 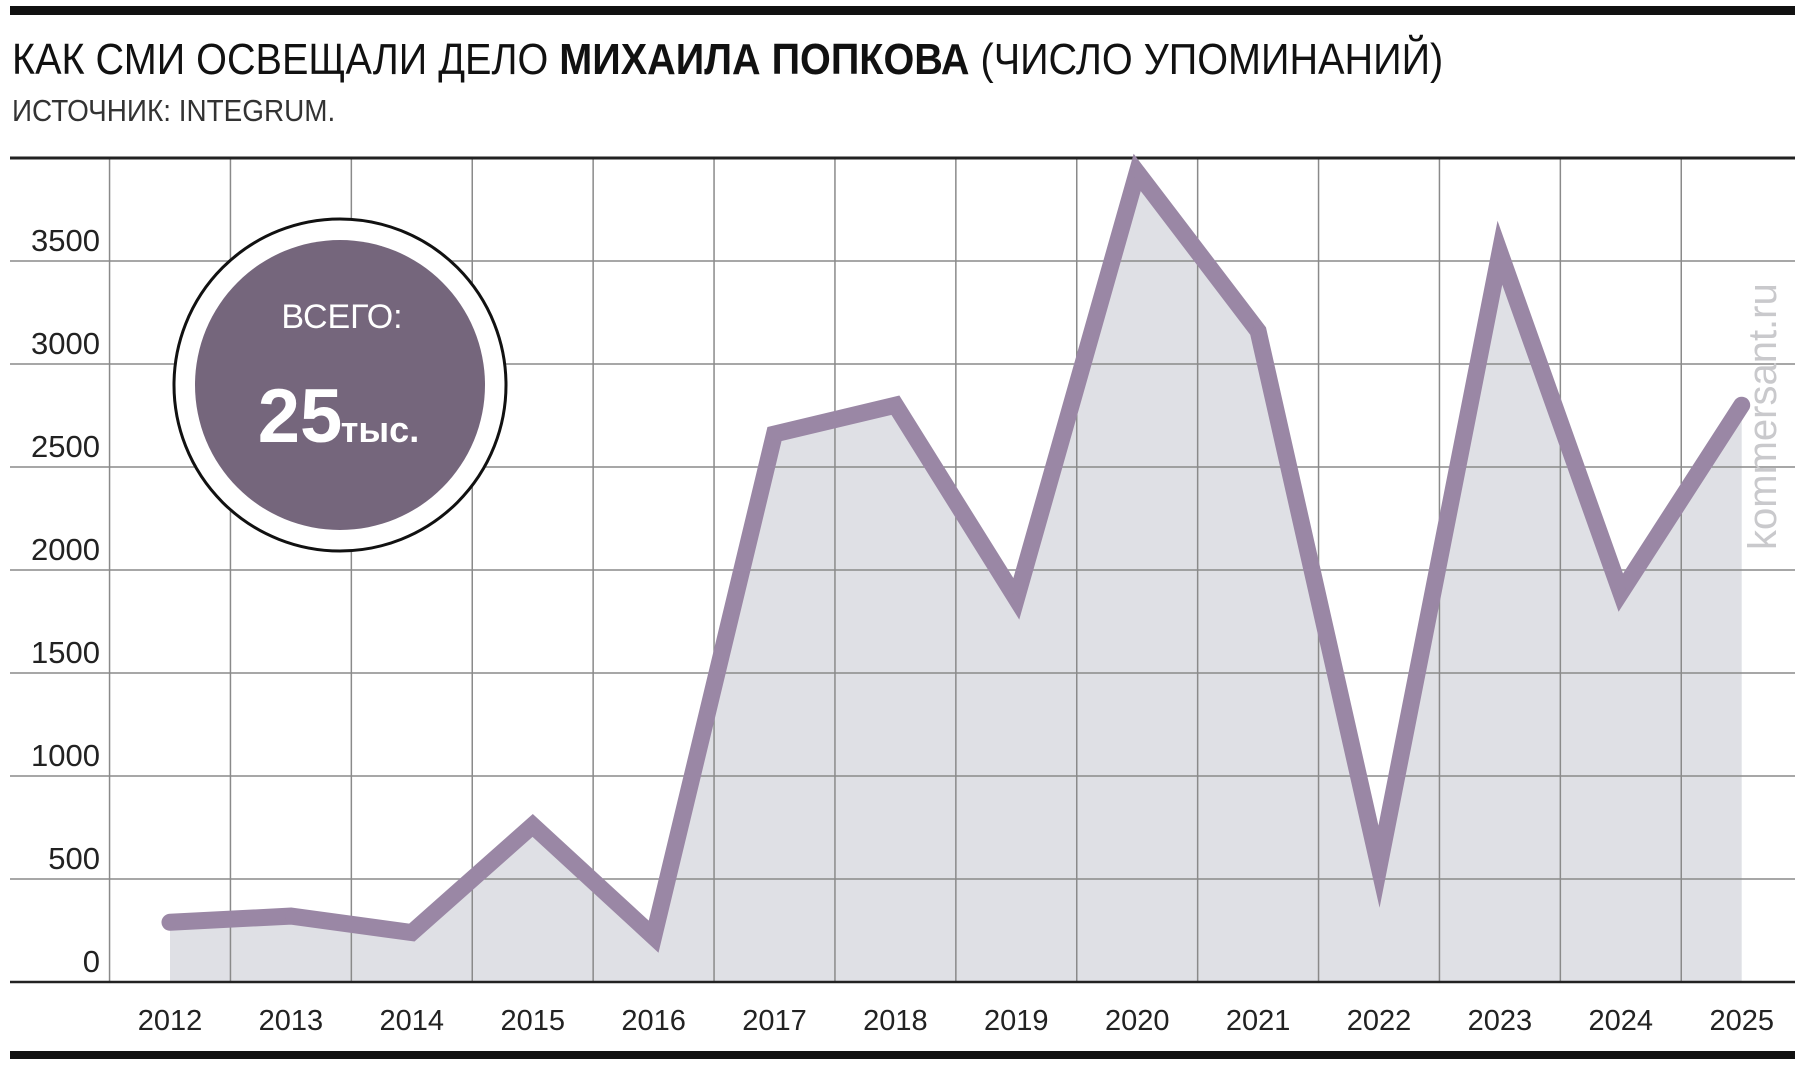 I want to click on source-note: ИСТОЧНИК: INTEGRUM., so click(x=174, y=110).